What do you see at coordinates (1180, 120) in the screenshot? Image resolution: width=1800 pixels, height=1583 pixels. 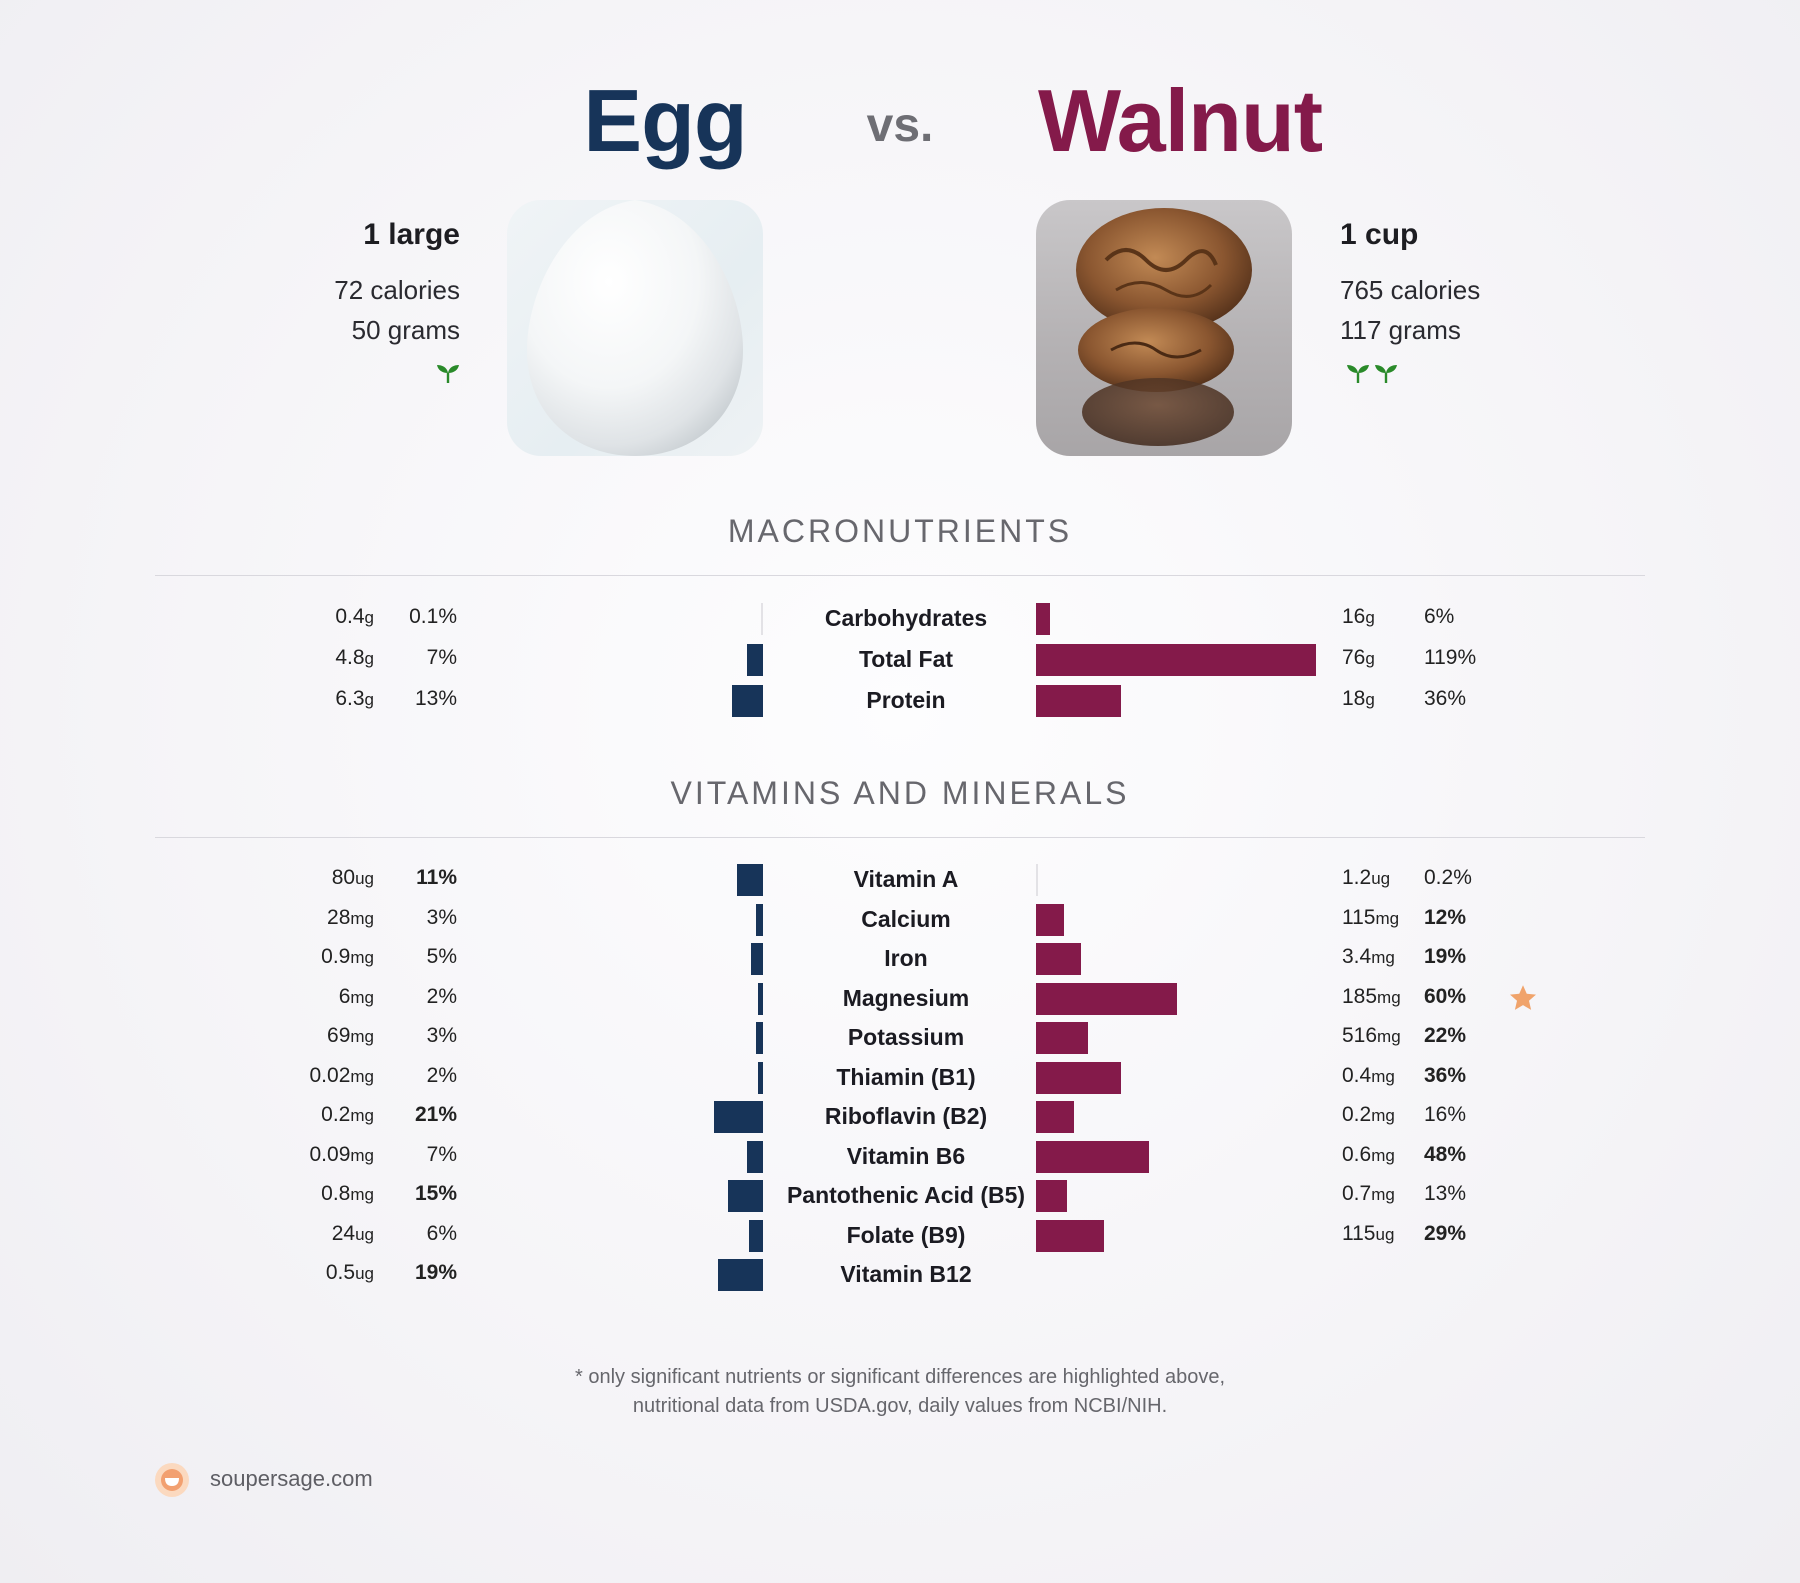 I see `right-food-title: Walnut` at bounding box center [1180, 120].